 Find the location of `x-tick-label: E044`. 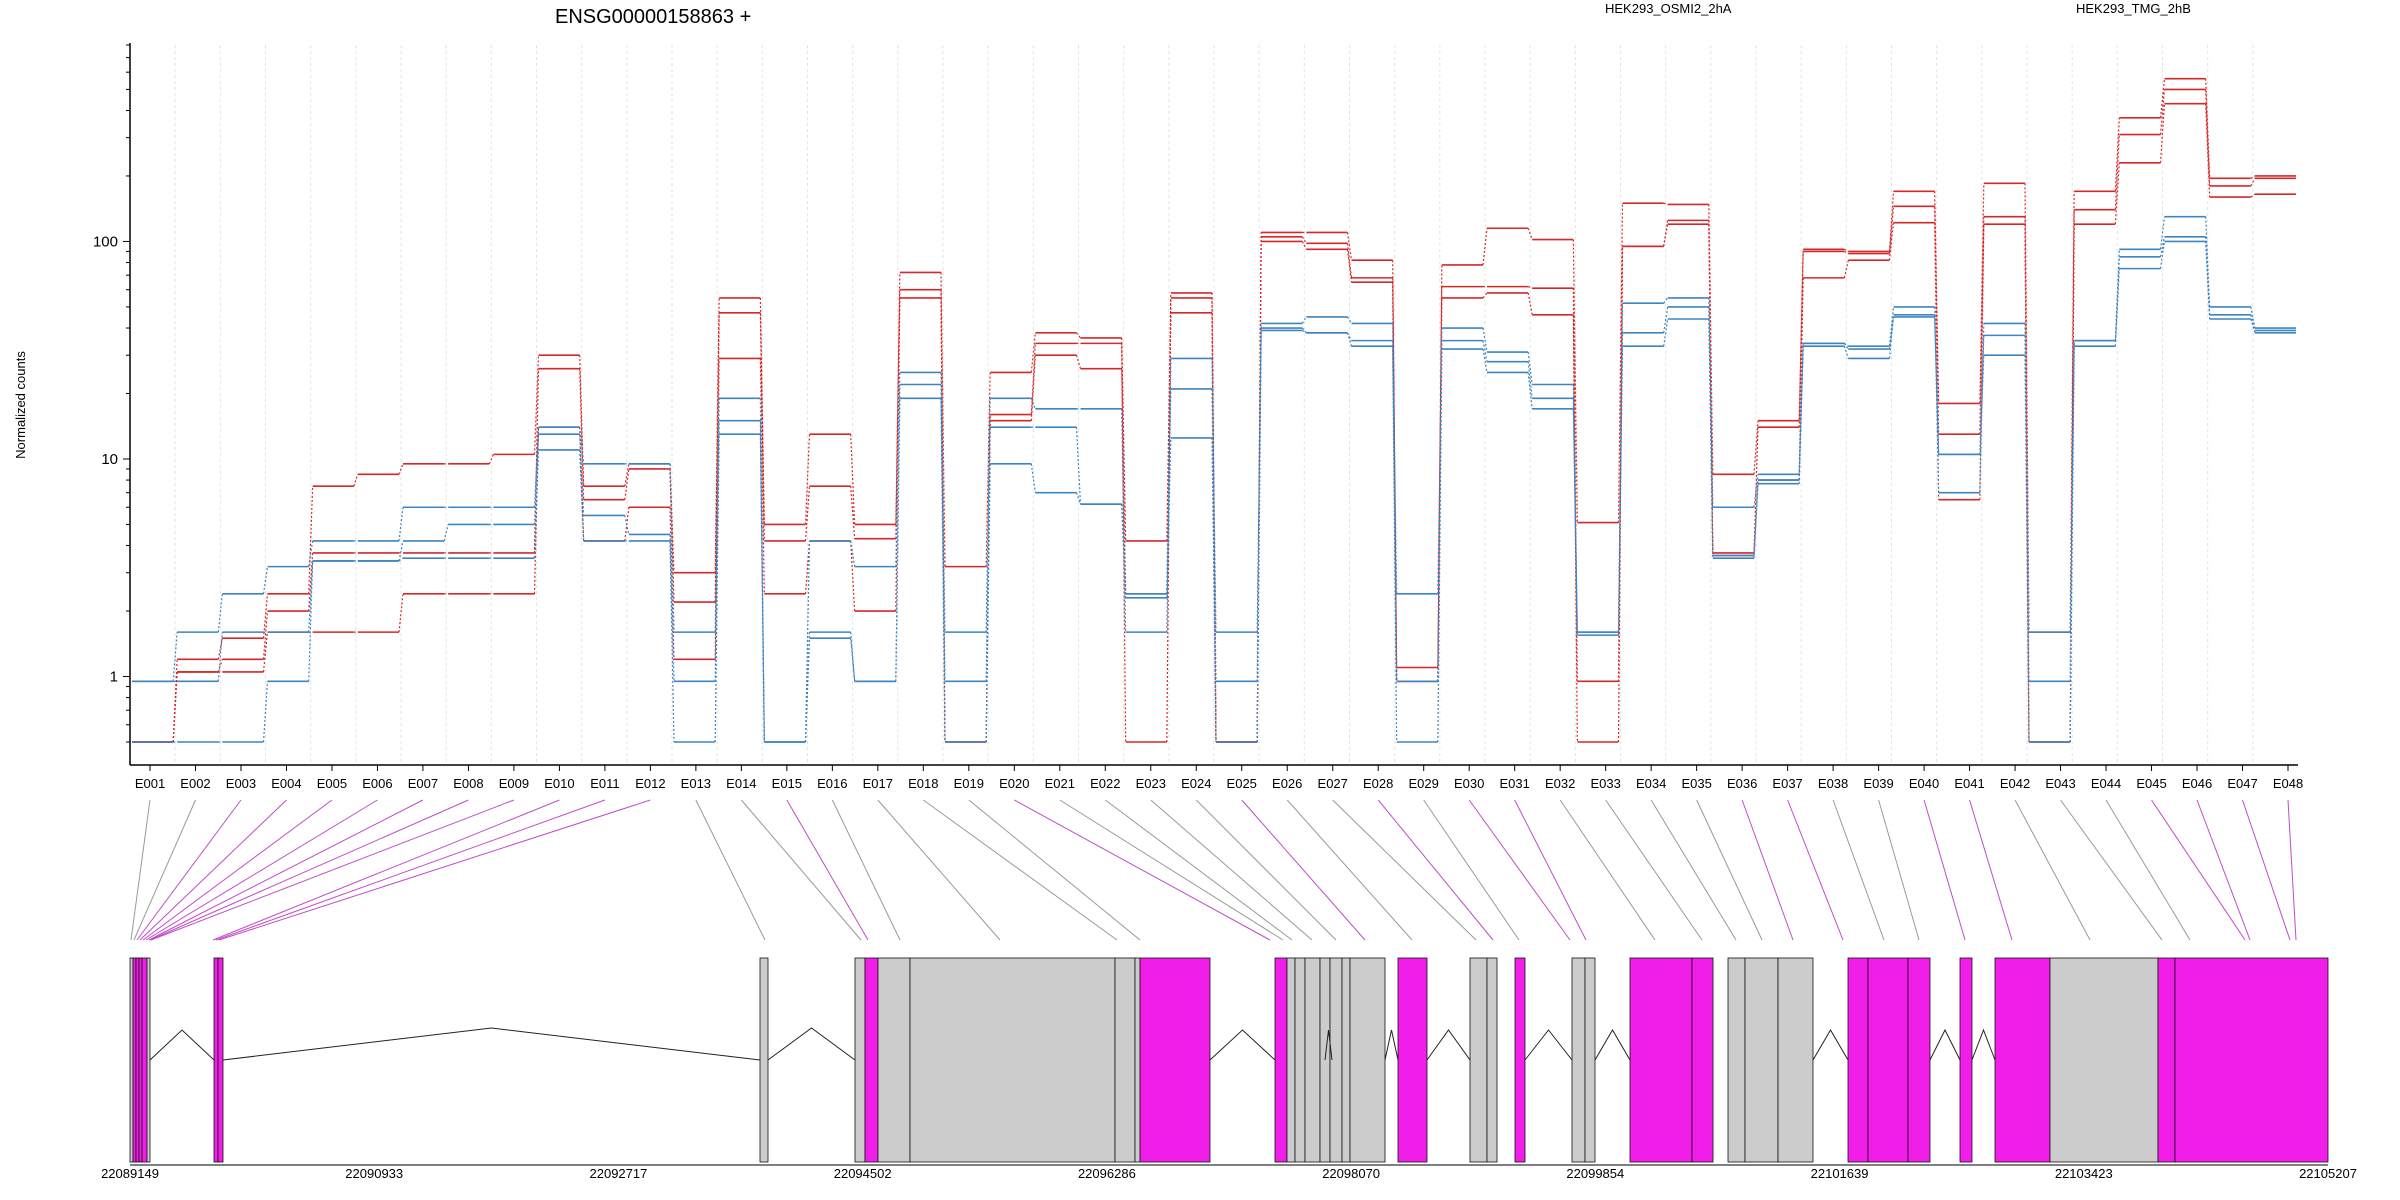

x-tick-label: E044 is located at coordinates (2106, 783).